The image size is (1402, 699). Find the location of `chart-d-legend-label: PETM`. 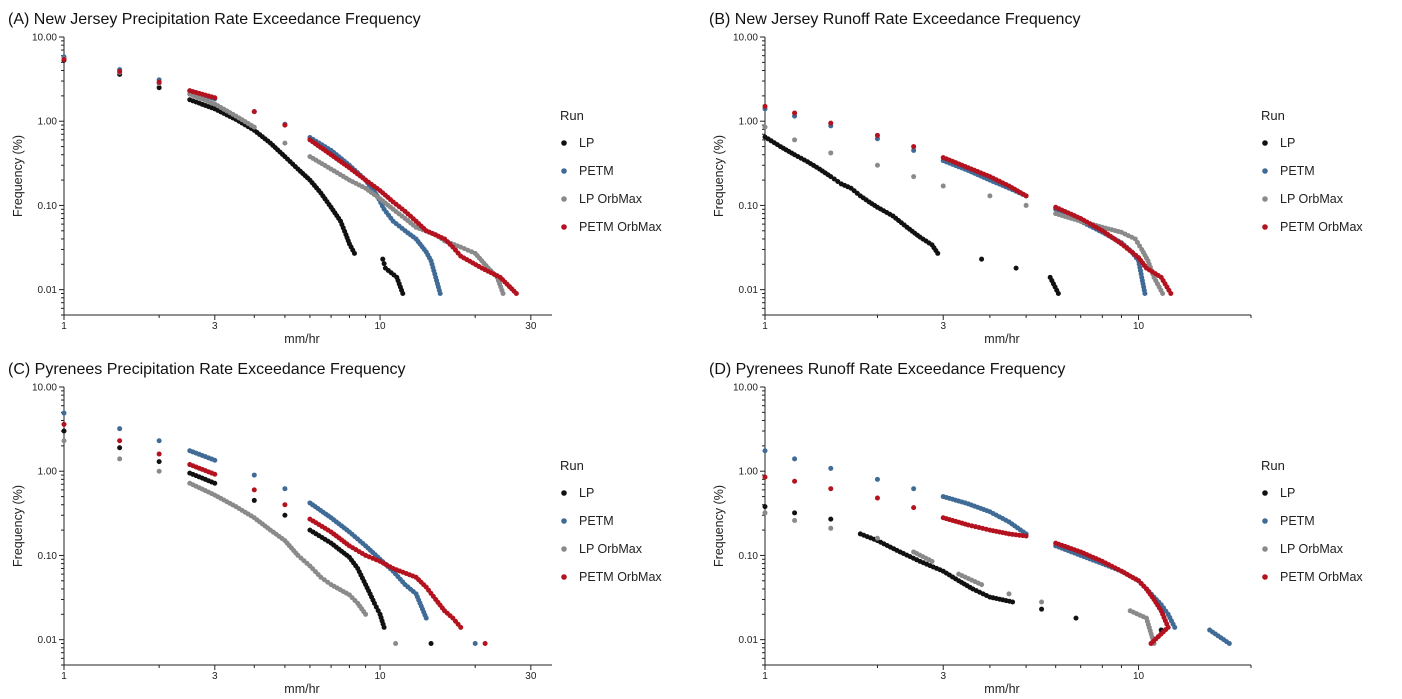

chart-d-legend-label: PETM is located at coordinates (1297, 521).